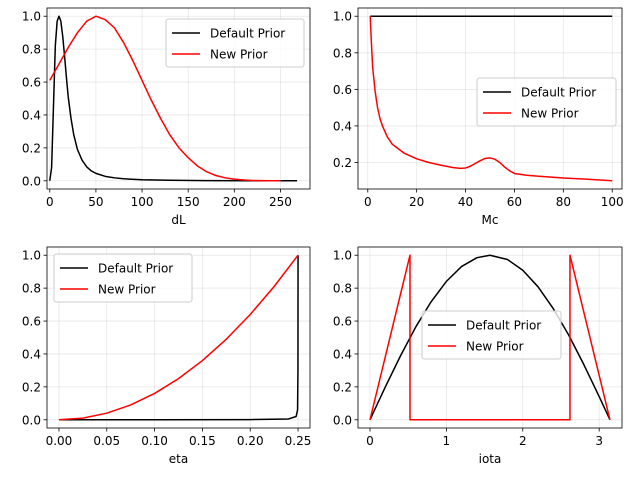 The width and height of the screenshot is (640, 480). What do you see at coordinates (95, 202) in the screenshot?
I see `x-tick-label: 50` at bounding box center [95, 202].